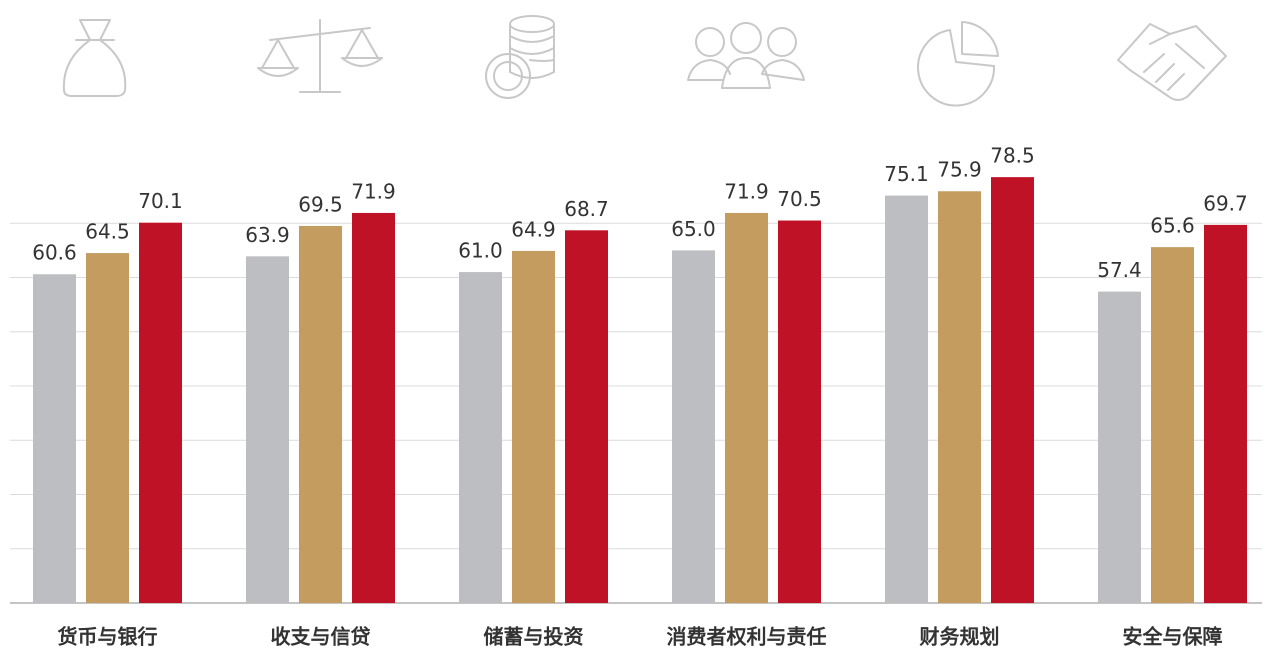 This screenshot has height=655, width=1271. I want to click on x-tick-label: 货币与银行, so click(108, 637).